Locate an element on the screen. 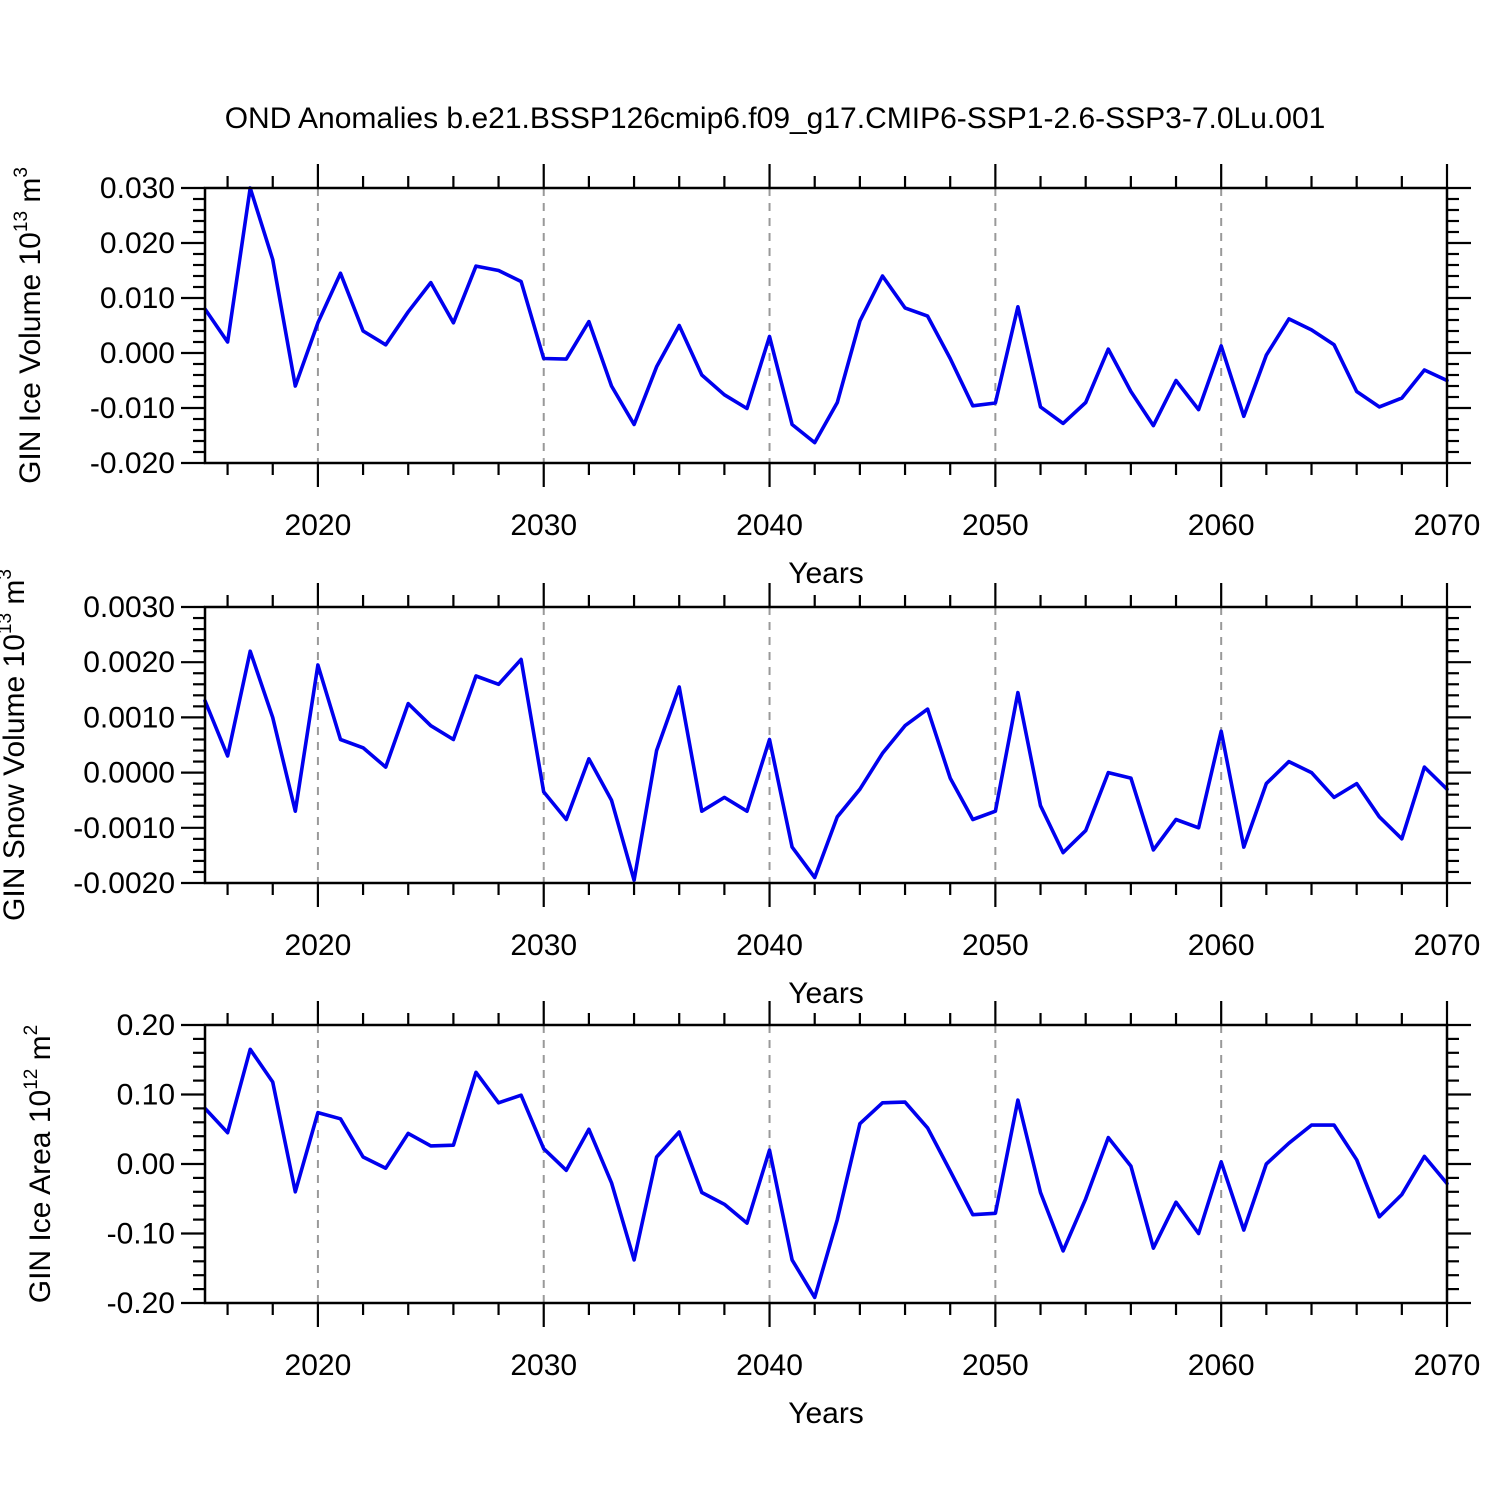  y-tick-label: 0.020 is located at coordinates (137, 243).